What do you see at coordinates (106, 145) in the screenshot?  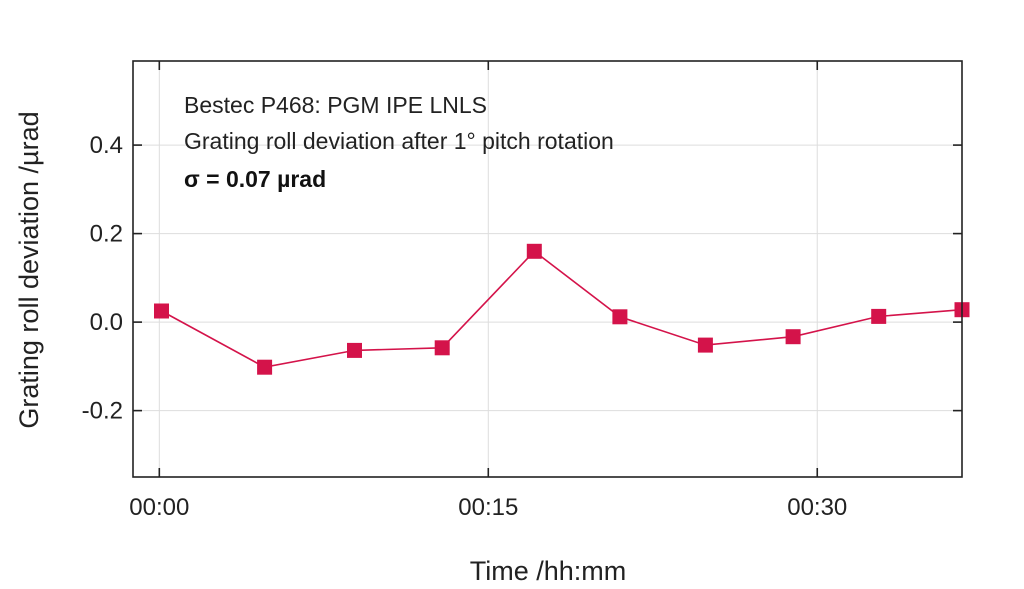 I see `y-tick-label: 0.4` at bounding box center [106, 145].